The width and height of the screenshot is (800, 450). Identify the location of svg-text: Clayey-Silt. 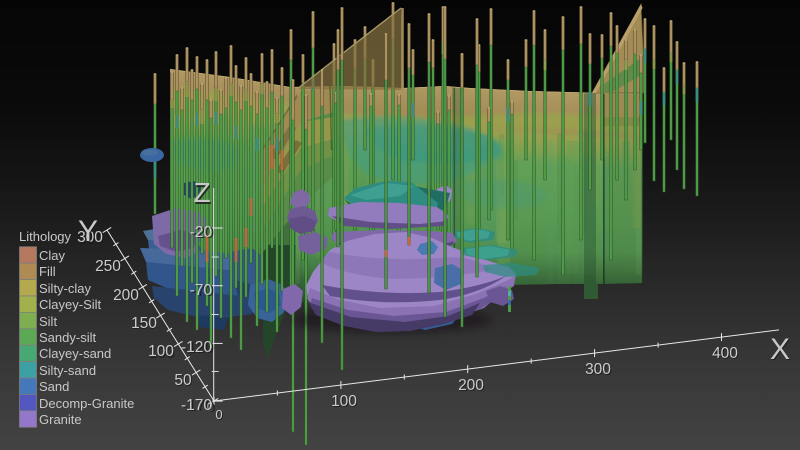
(70, 304).